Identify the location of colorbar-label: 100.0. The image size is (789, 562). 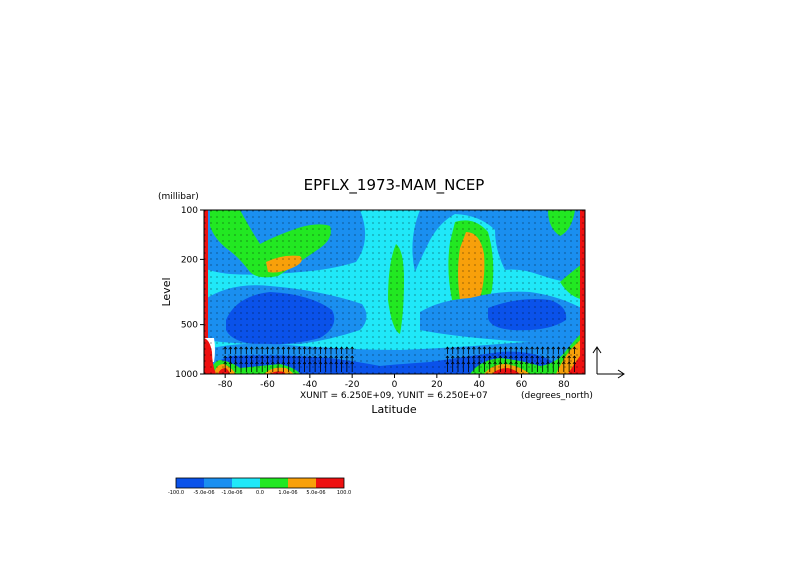
(344, 493).